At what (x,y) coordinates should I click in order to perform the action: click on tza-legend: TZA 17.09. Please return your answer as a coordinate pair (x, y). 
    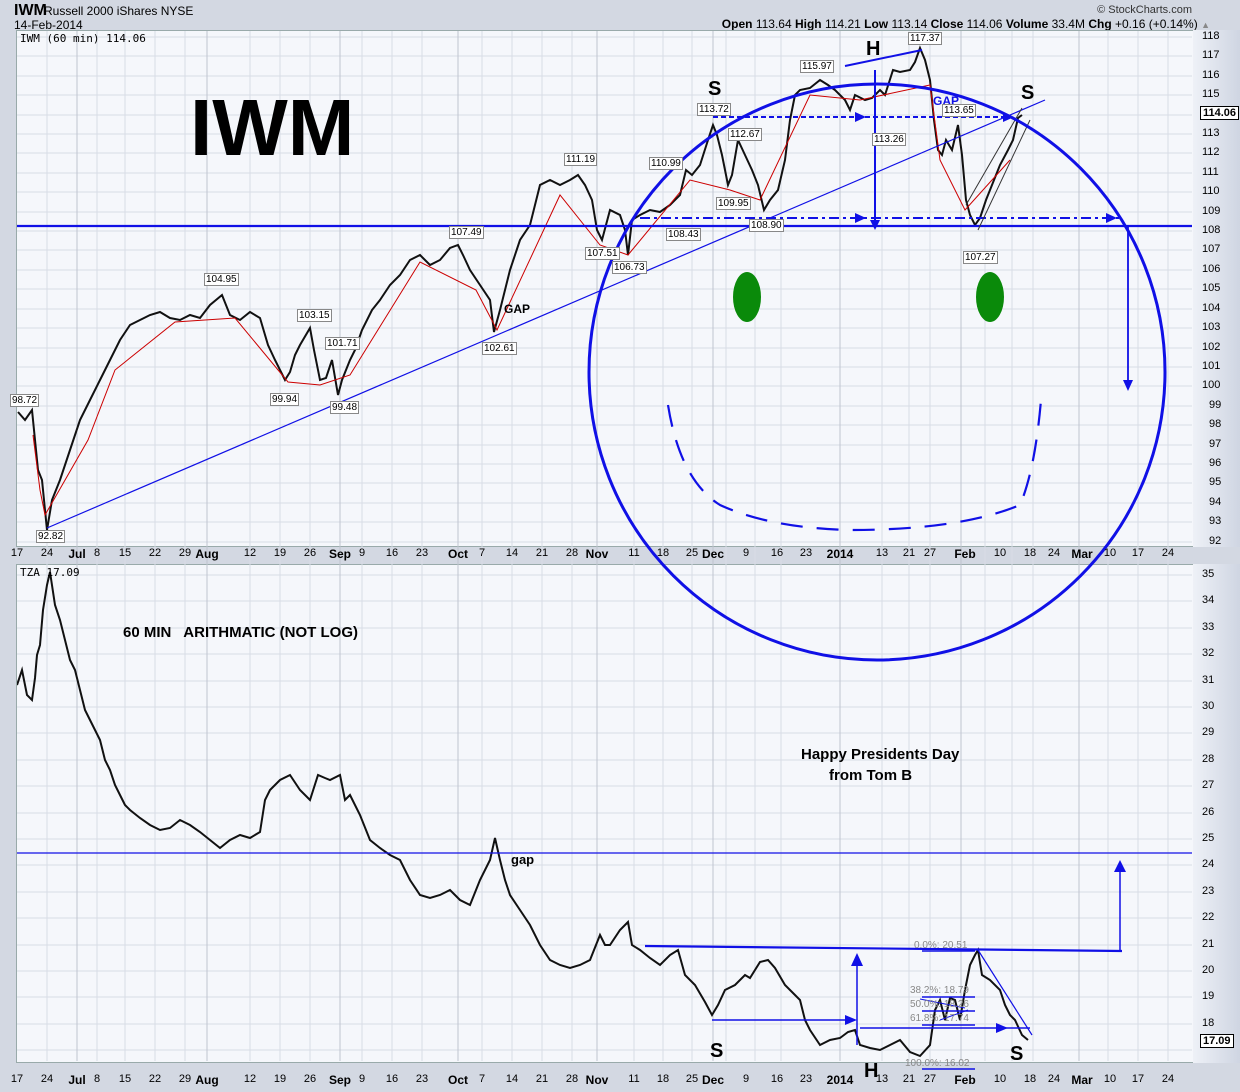
    Looking at the image, I should click on (50, 572).